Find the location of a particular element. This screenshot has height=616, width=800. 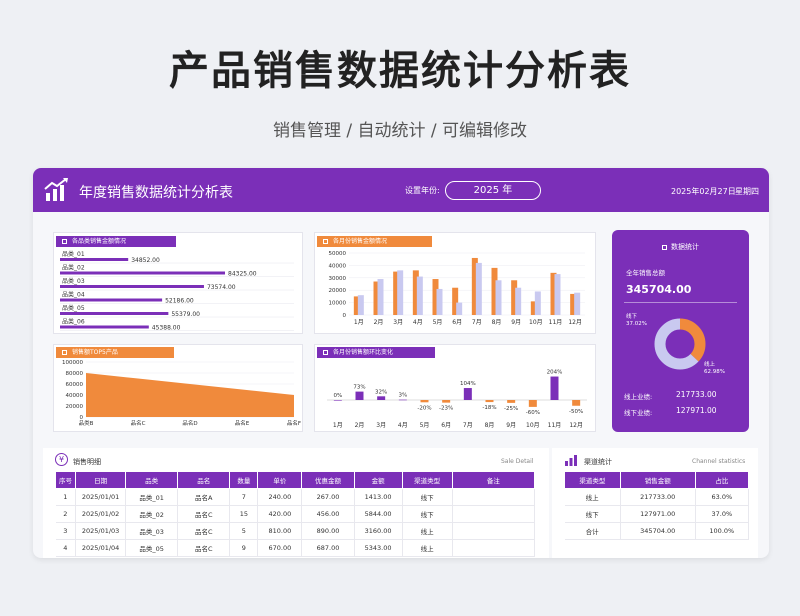

monthly-x-tick-label: 8月 is located at coordinates (497, 322).